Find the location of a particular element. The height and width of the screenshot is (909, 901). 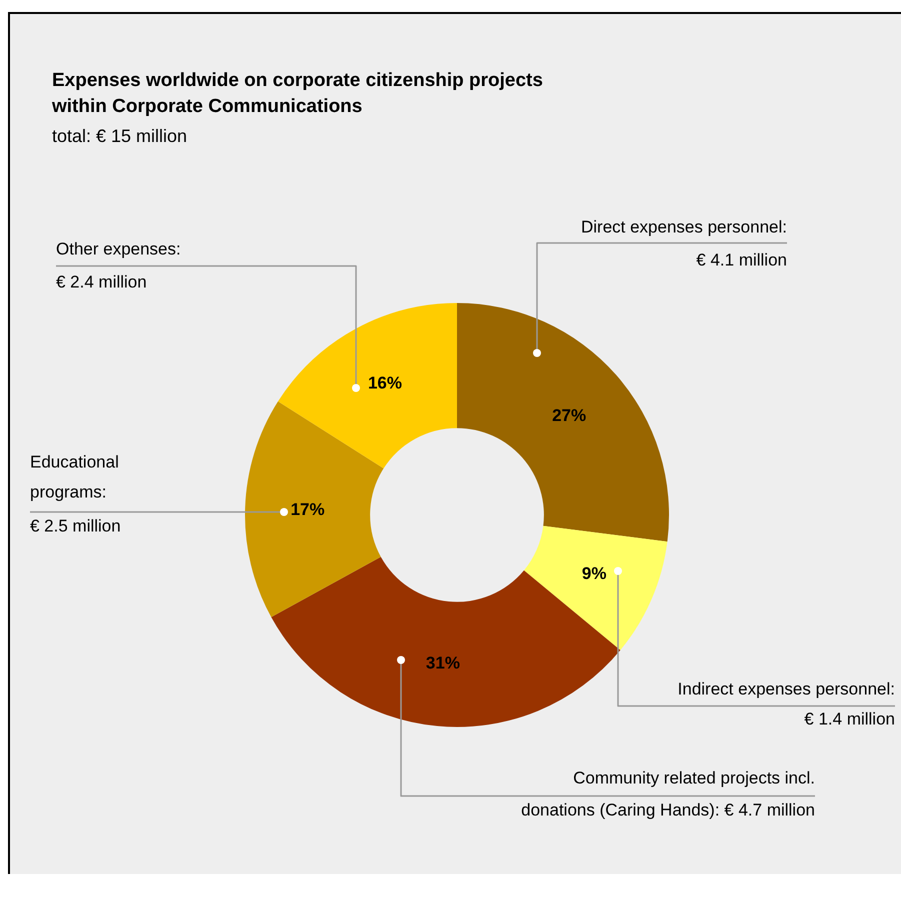

chart-subtitle: total: € 15 million is located at coordinates (120, 136).